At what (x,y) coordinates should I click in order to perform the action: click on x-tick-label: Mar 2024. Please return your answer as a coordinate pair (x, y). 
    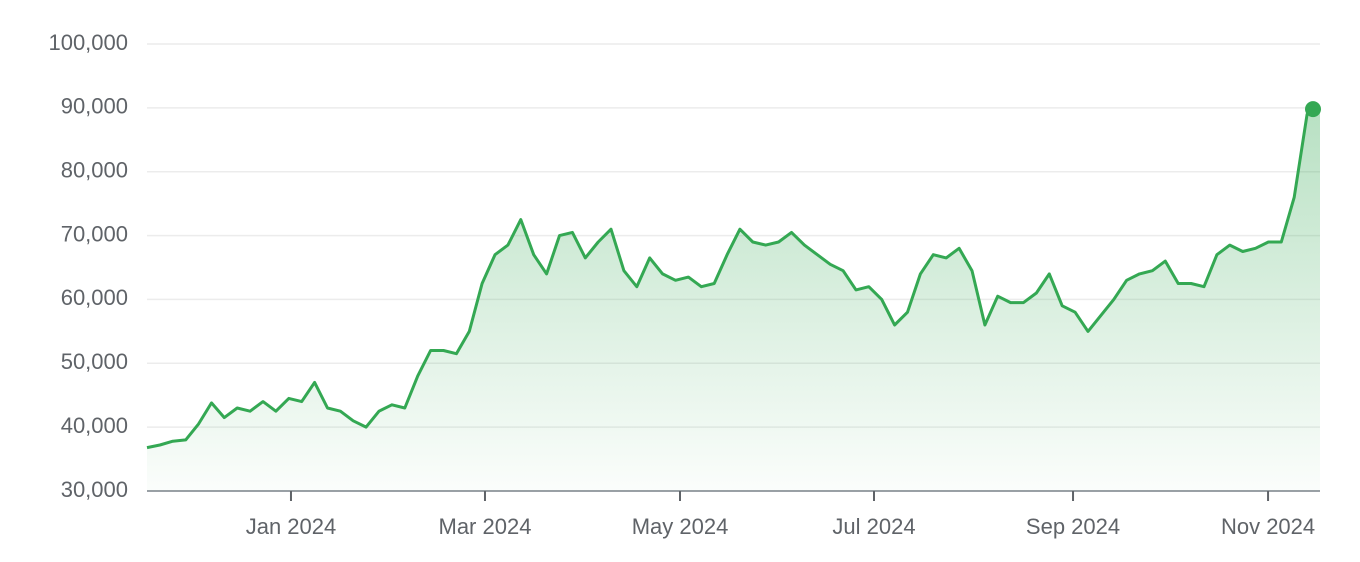
    Looking at the image, I should click on (485, 526).